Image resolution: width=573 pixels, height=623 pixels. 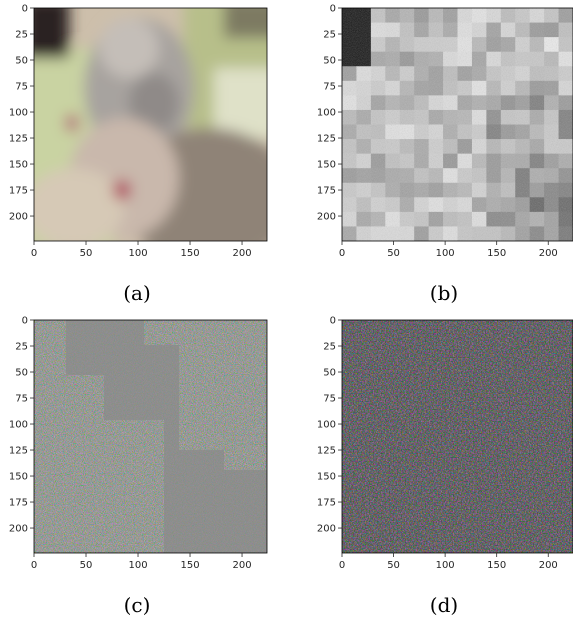 What do you see at coordinates (444, 293) in the screenshot?
I see `panel-caption: (b)` at bounding box center [444, 293].